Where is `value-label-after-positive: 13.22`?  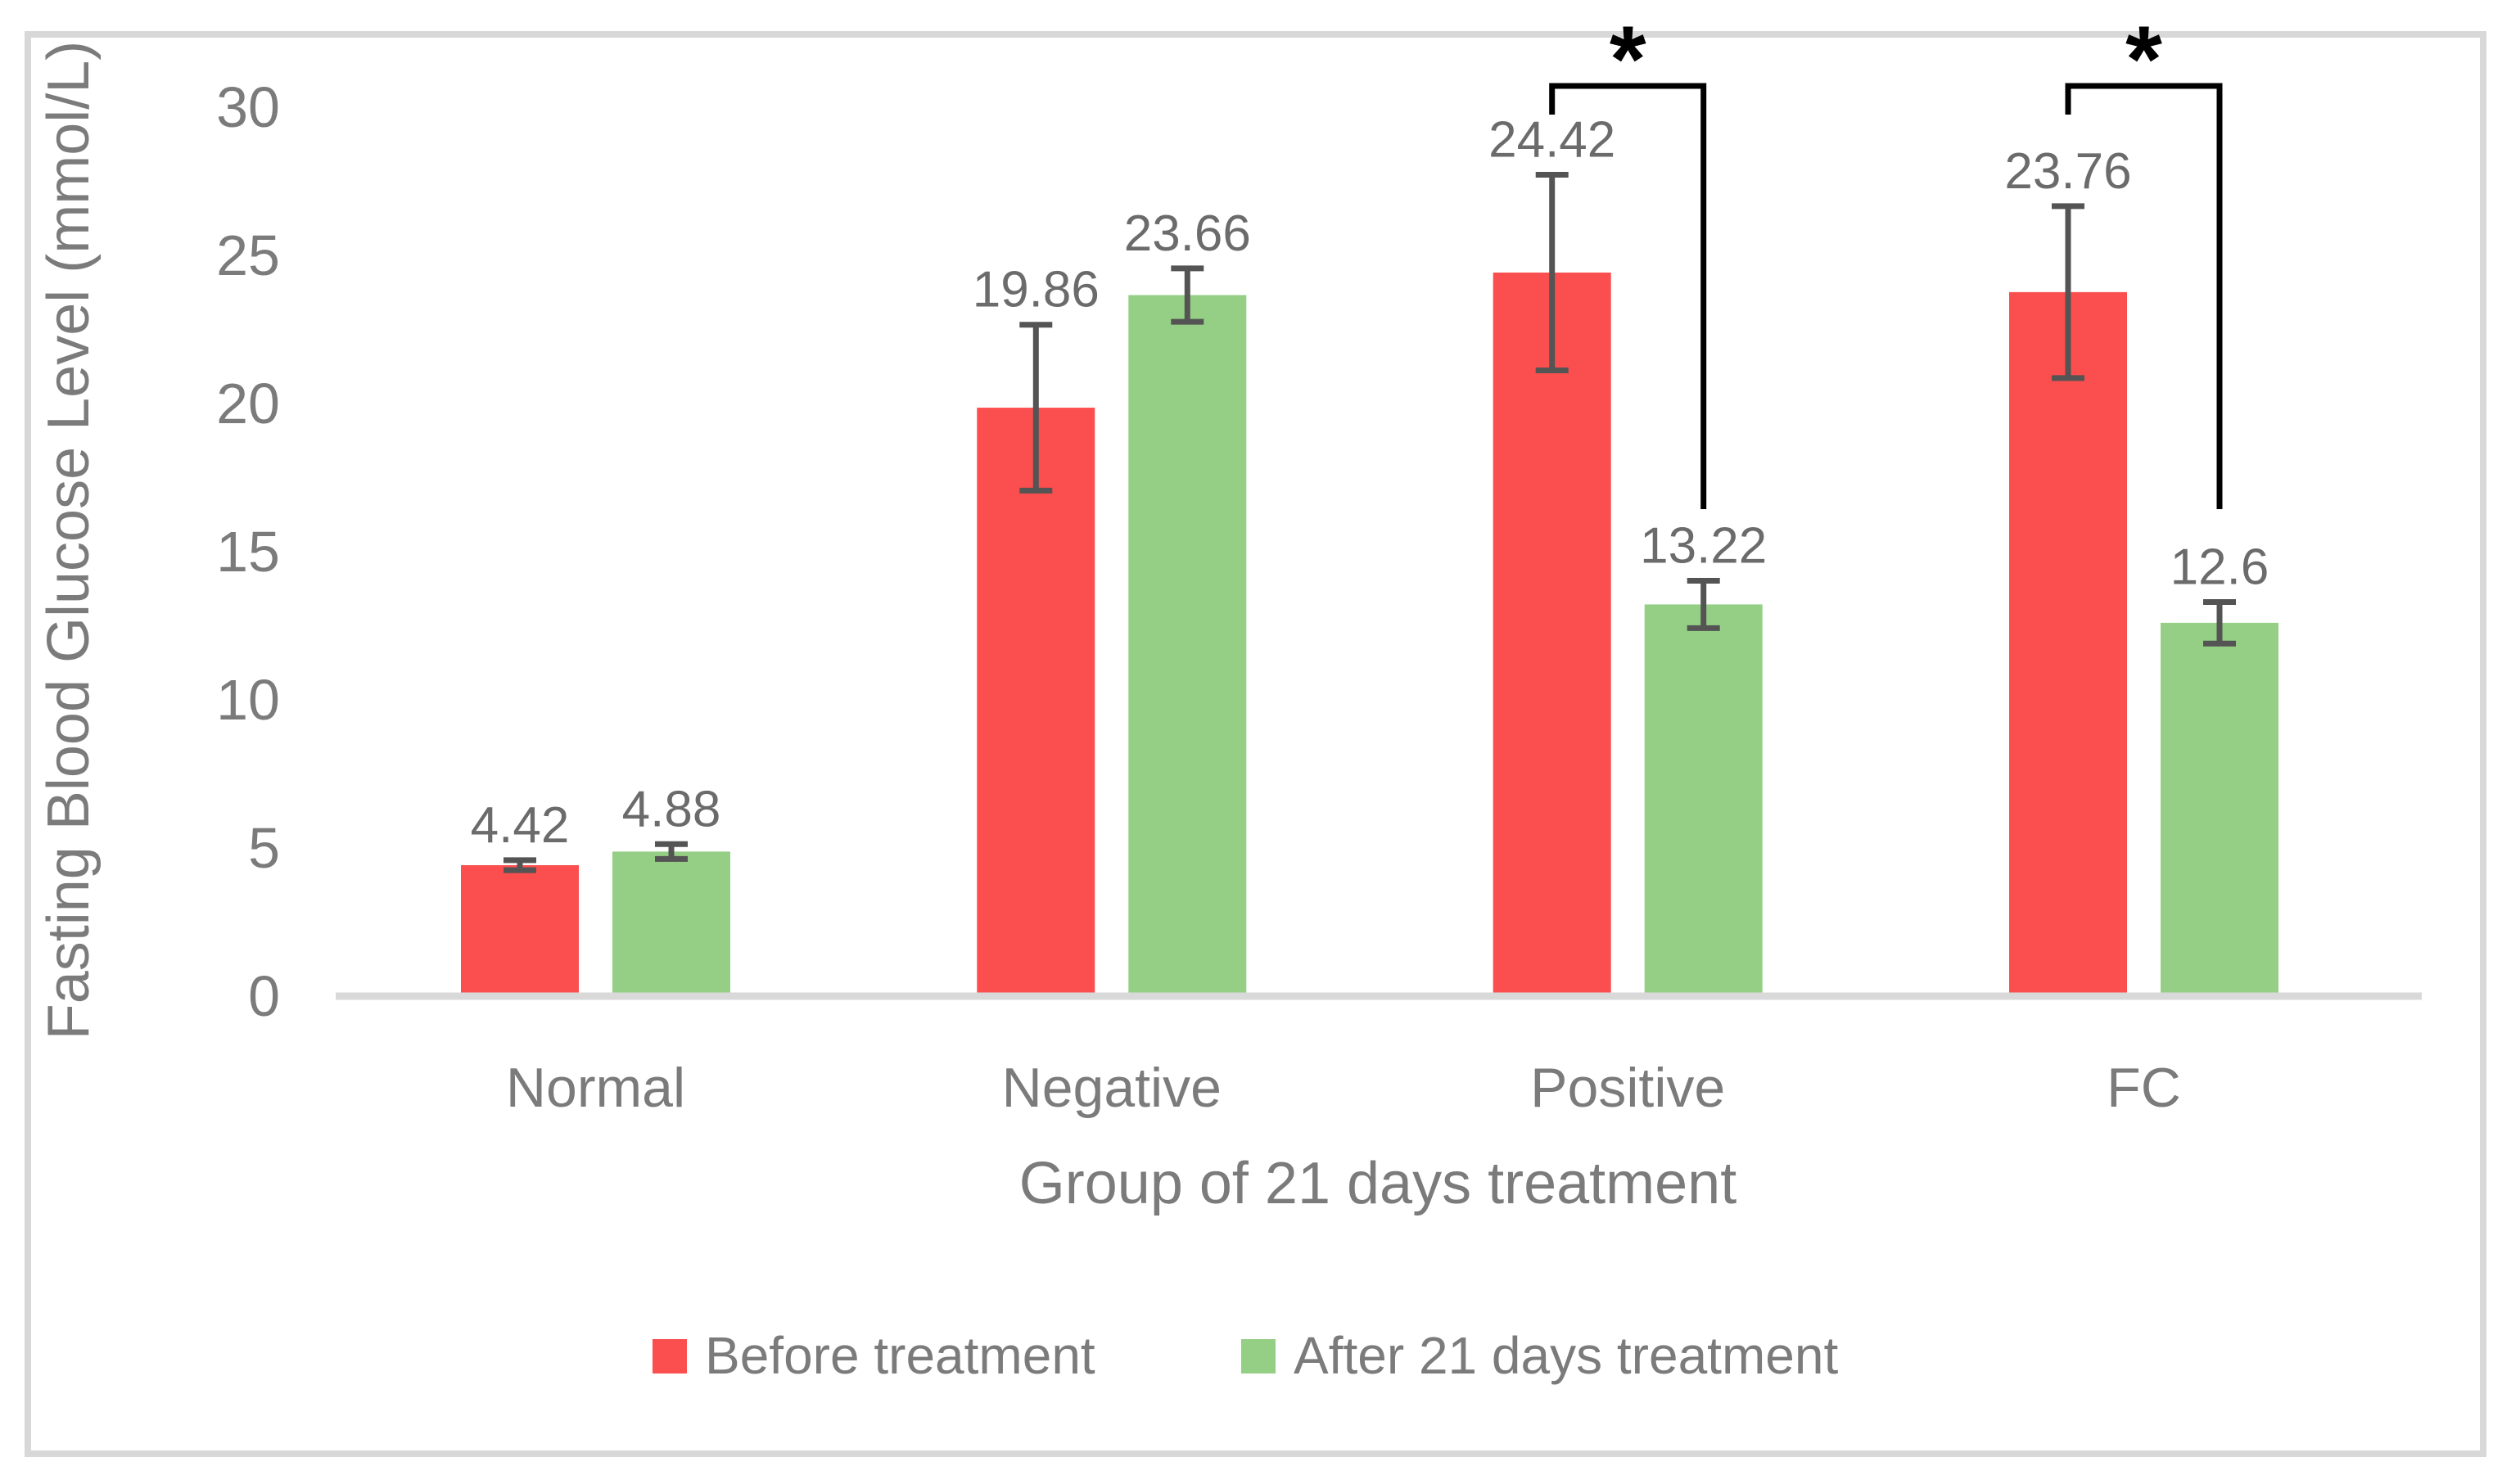
value-label-after-positive: 13.22 is located at coordinates (1704, 545).